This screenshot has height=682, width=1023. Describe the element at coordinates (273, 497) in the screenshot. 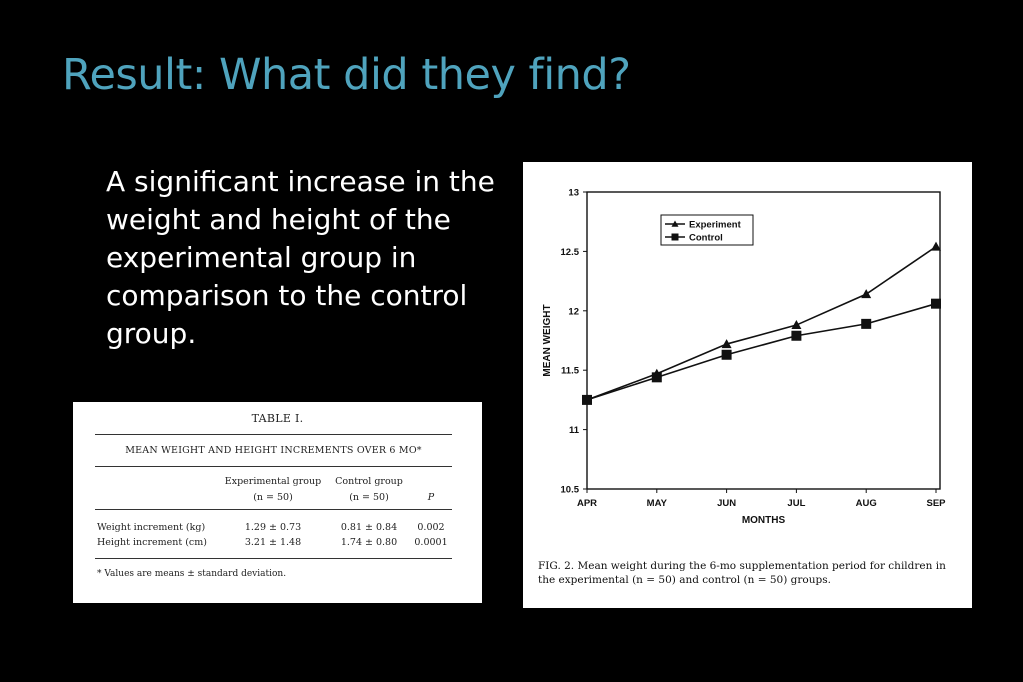

I see `table-col-header-experimental-n: (n = 50)` at that location.